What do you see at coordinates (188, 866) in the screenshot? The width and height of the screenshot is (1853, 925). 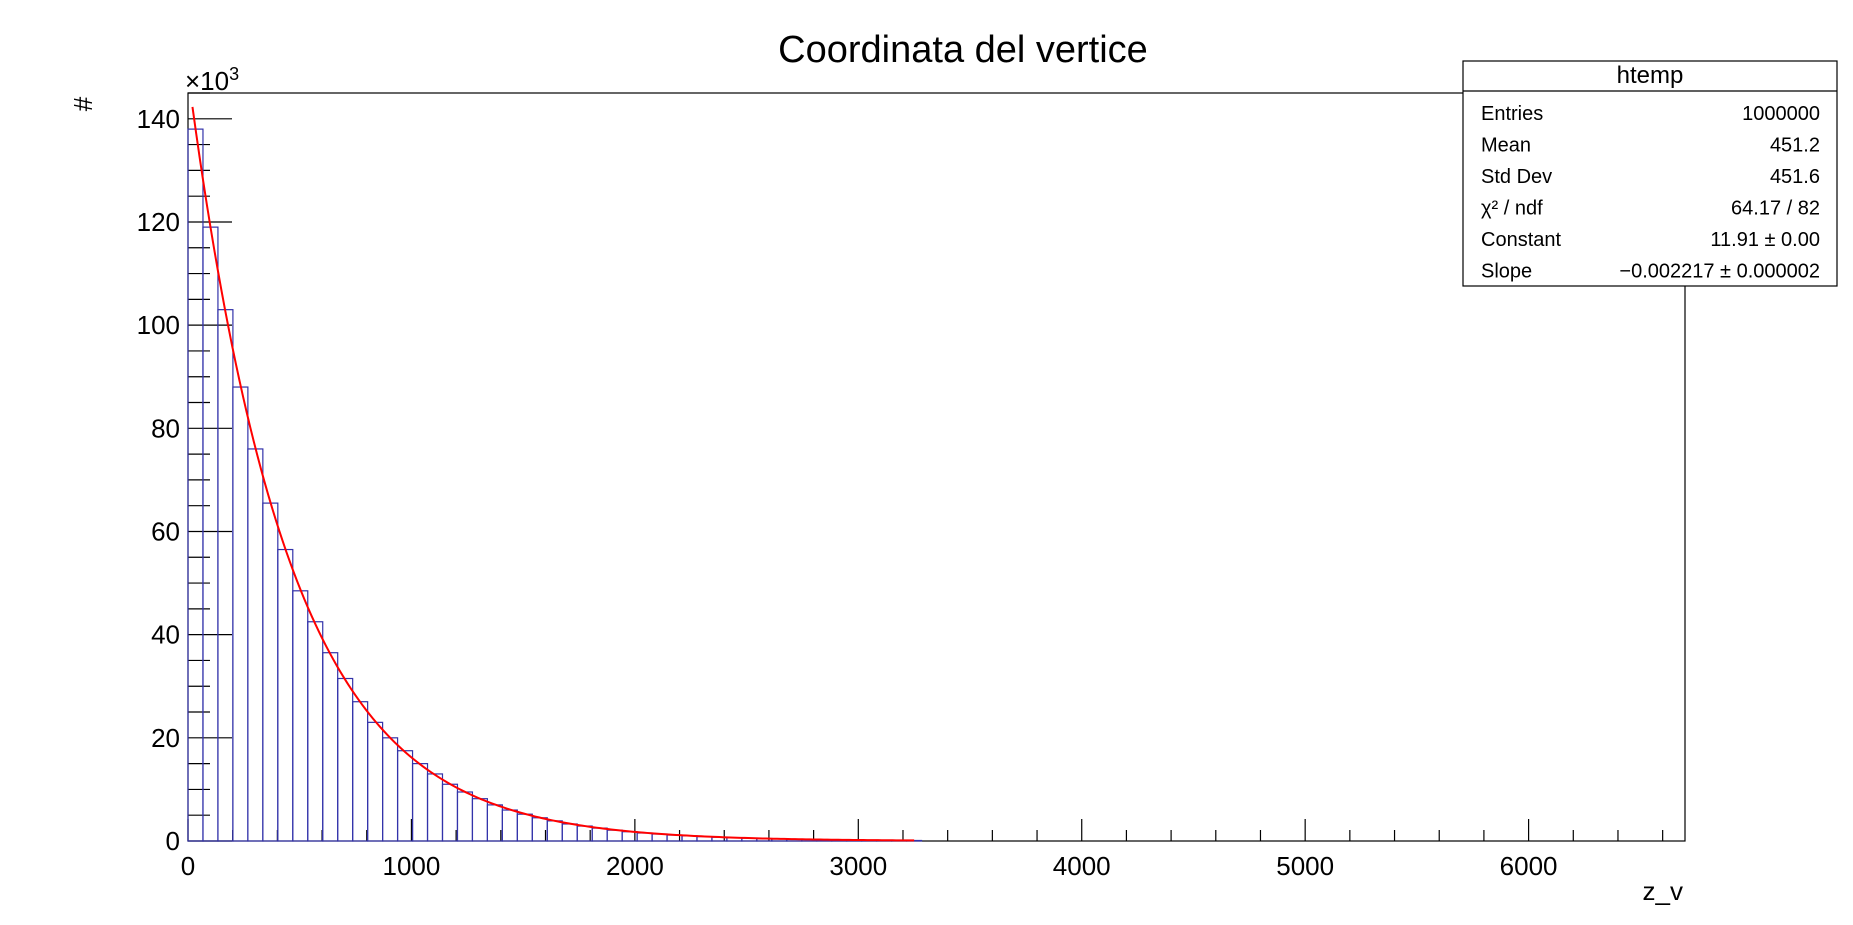 I see `x-tick-label: 0` at bounding box center [188, 866].